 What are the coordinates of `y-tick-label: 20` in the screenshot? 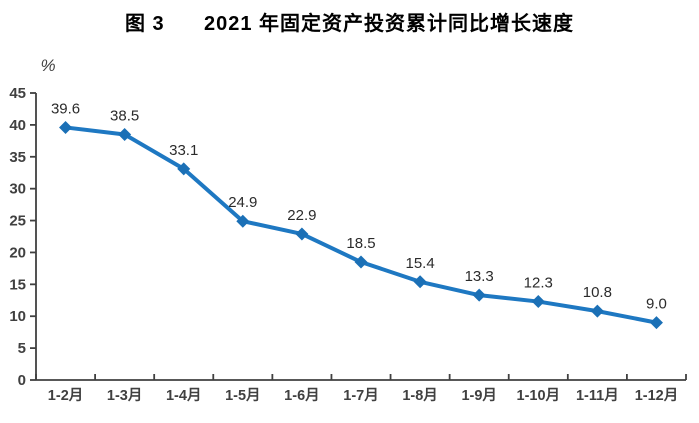 It's located at (17, 252).